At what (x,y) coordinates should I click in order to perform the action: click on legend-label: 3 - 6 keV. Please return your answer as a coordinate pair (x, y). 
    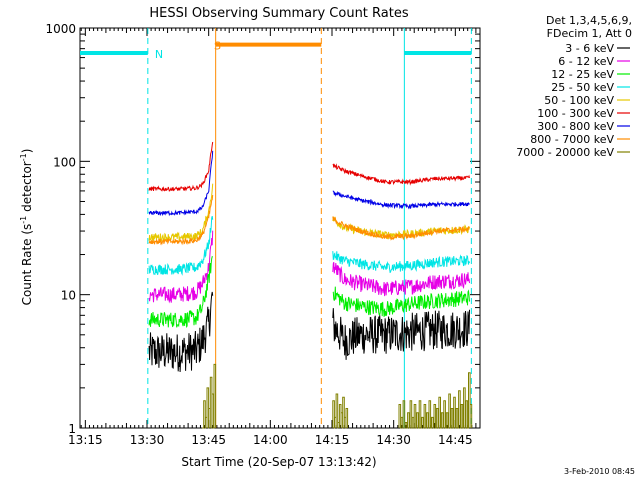
    Looking at the image, I should click on (589, 48).